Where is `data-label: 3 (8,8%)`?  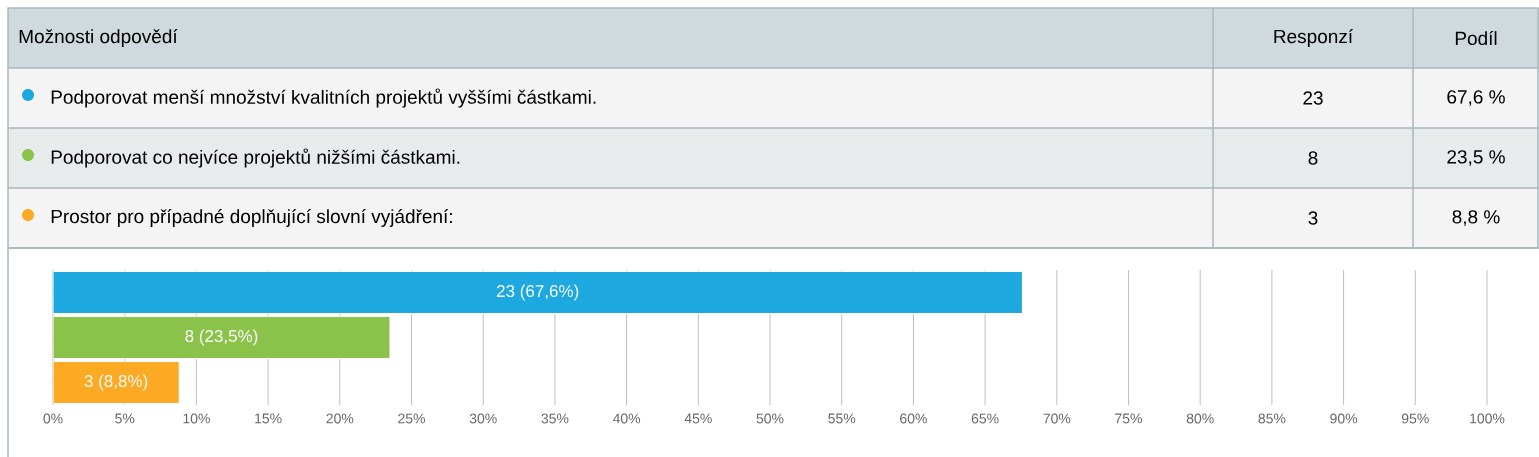
data-label: 3 (8,8%) is located at coordinates (116, 382).